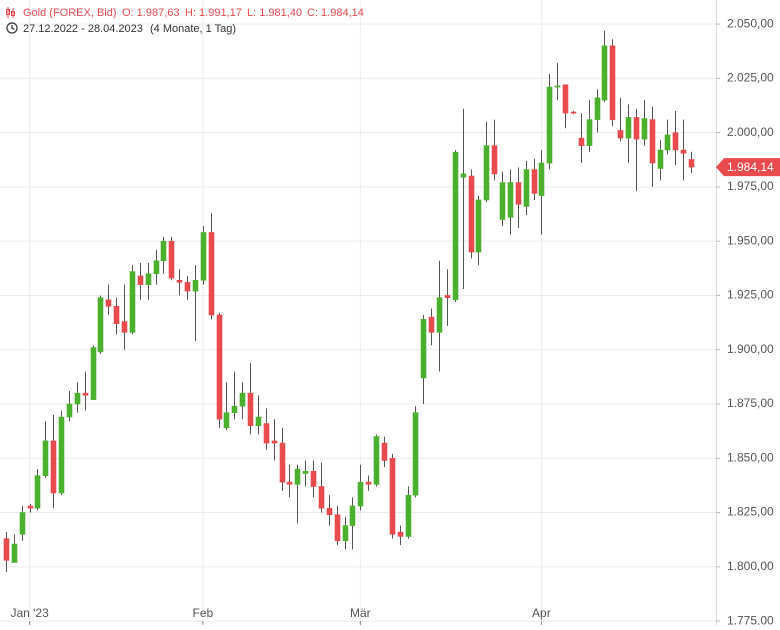 The image size is (780, 630). I want to click on period: (4 Monate, 1 Tag), so click(193, 29).